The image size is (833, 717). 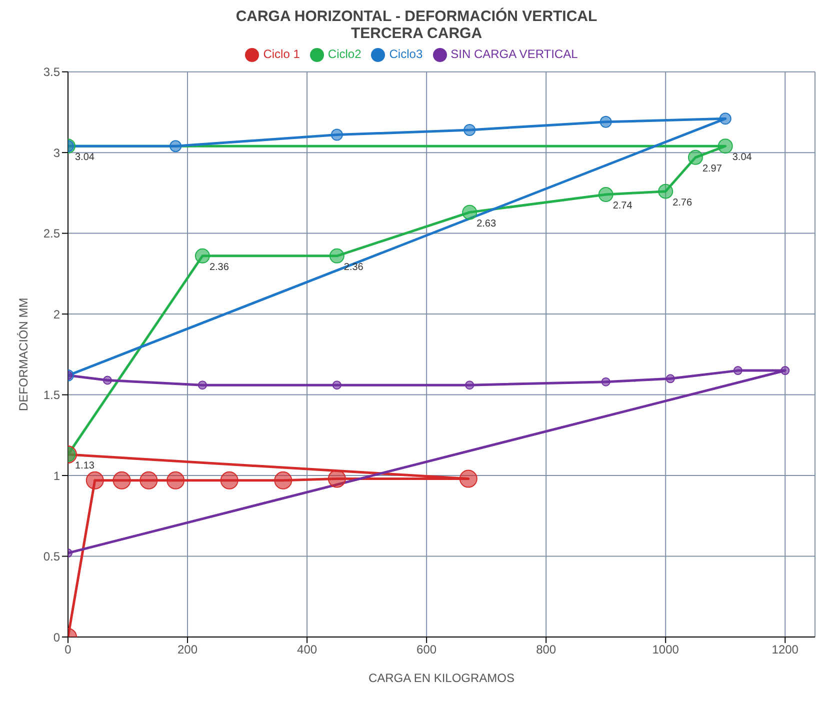 I want to click on y-tick-label: 3.5, so click(x=51, y=72).